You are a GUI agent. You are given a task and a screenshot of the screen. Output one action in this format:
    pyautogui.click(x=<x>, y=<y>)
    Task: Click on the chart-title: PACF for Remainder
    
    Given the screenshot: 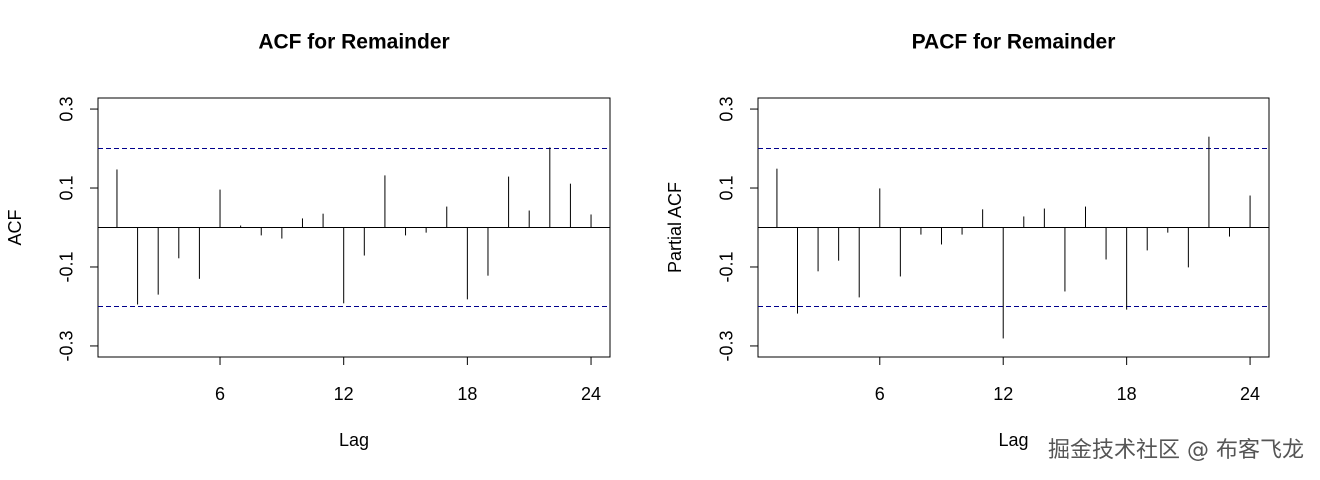 What is the action you would take?
    pyautogui.click(x=1014, y=42)
    